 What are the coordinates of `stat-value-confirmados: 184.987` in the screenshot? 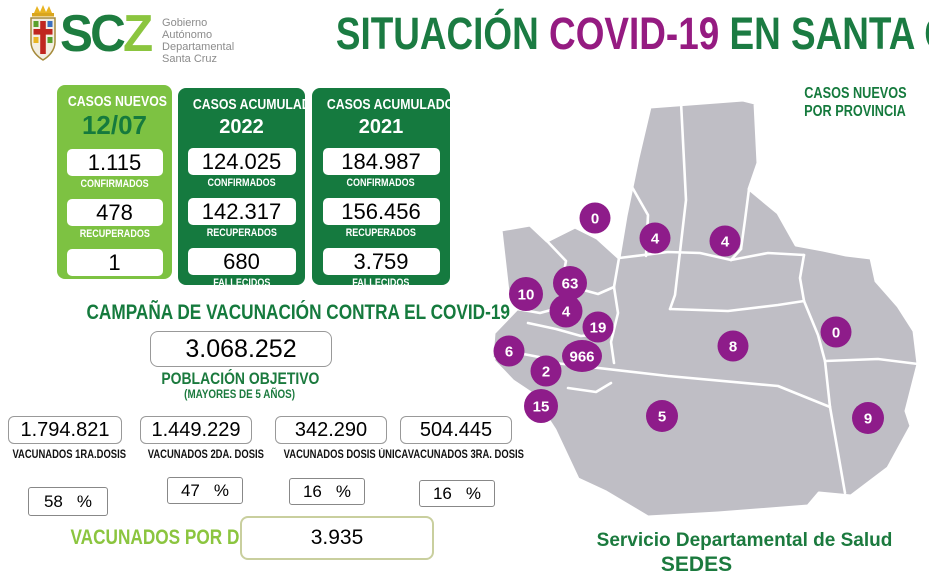 It's located at (381, 161).